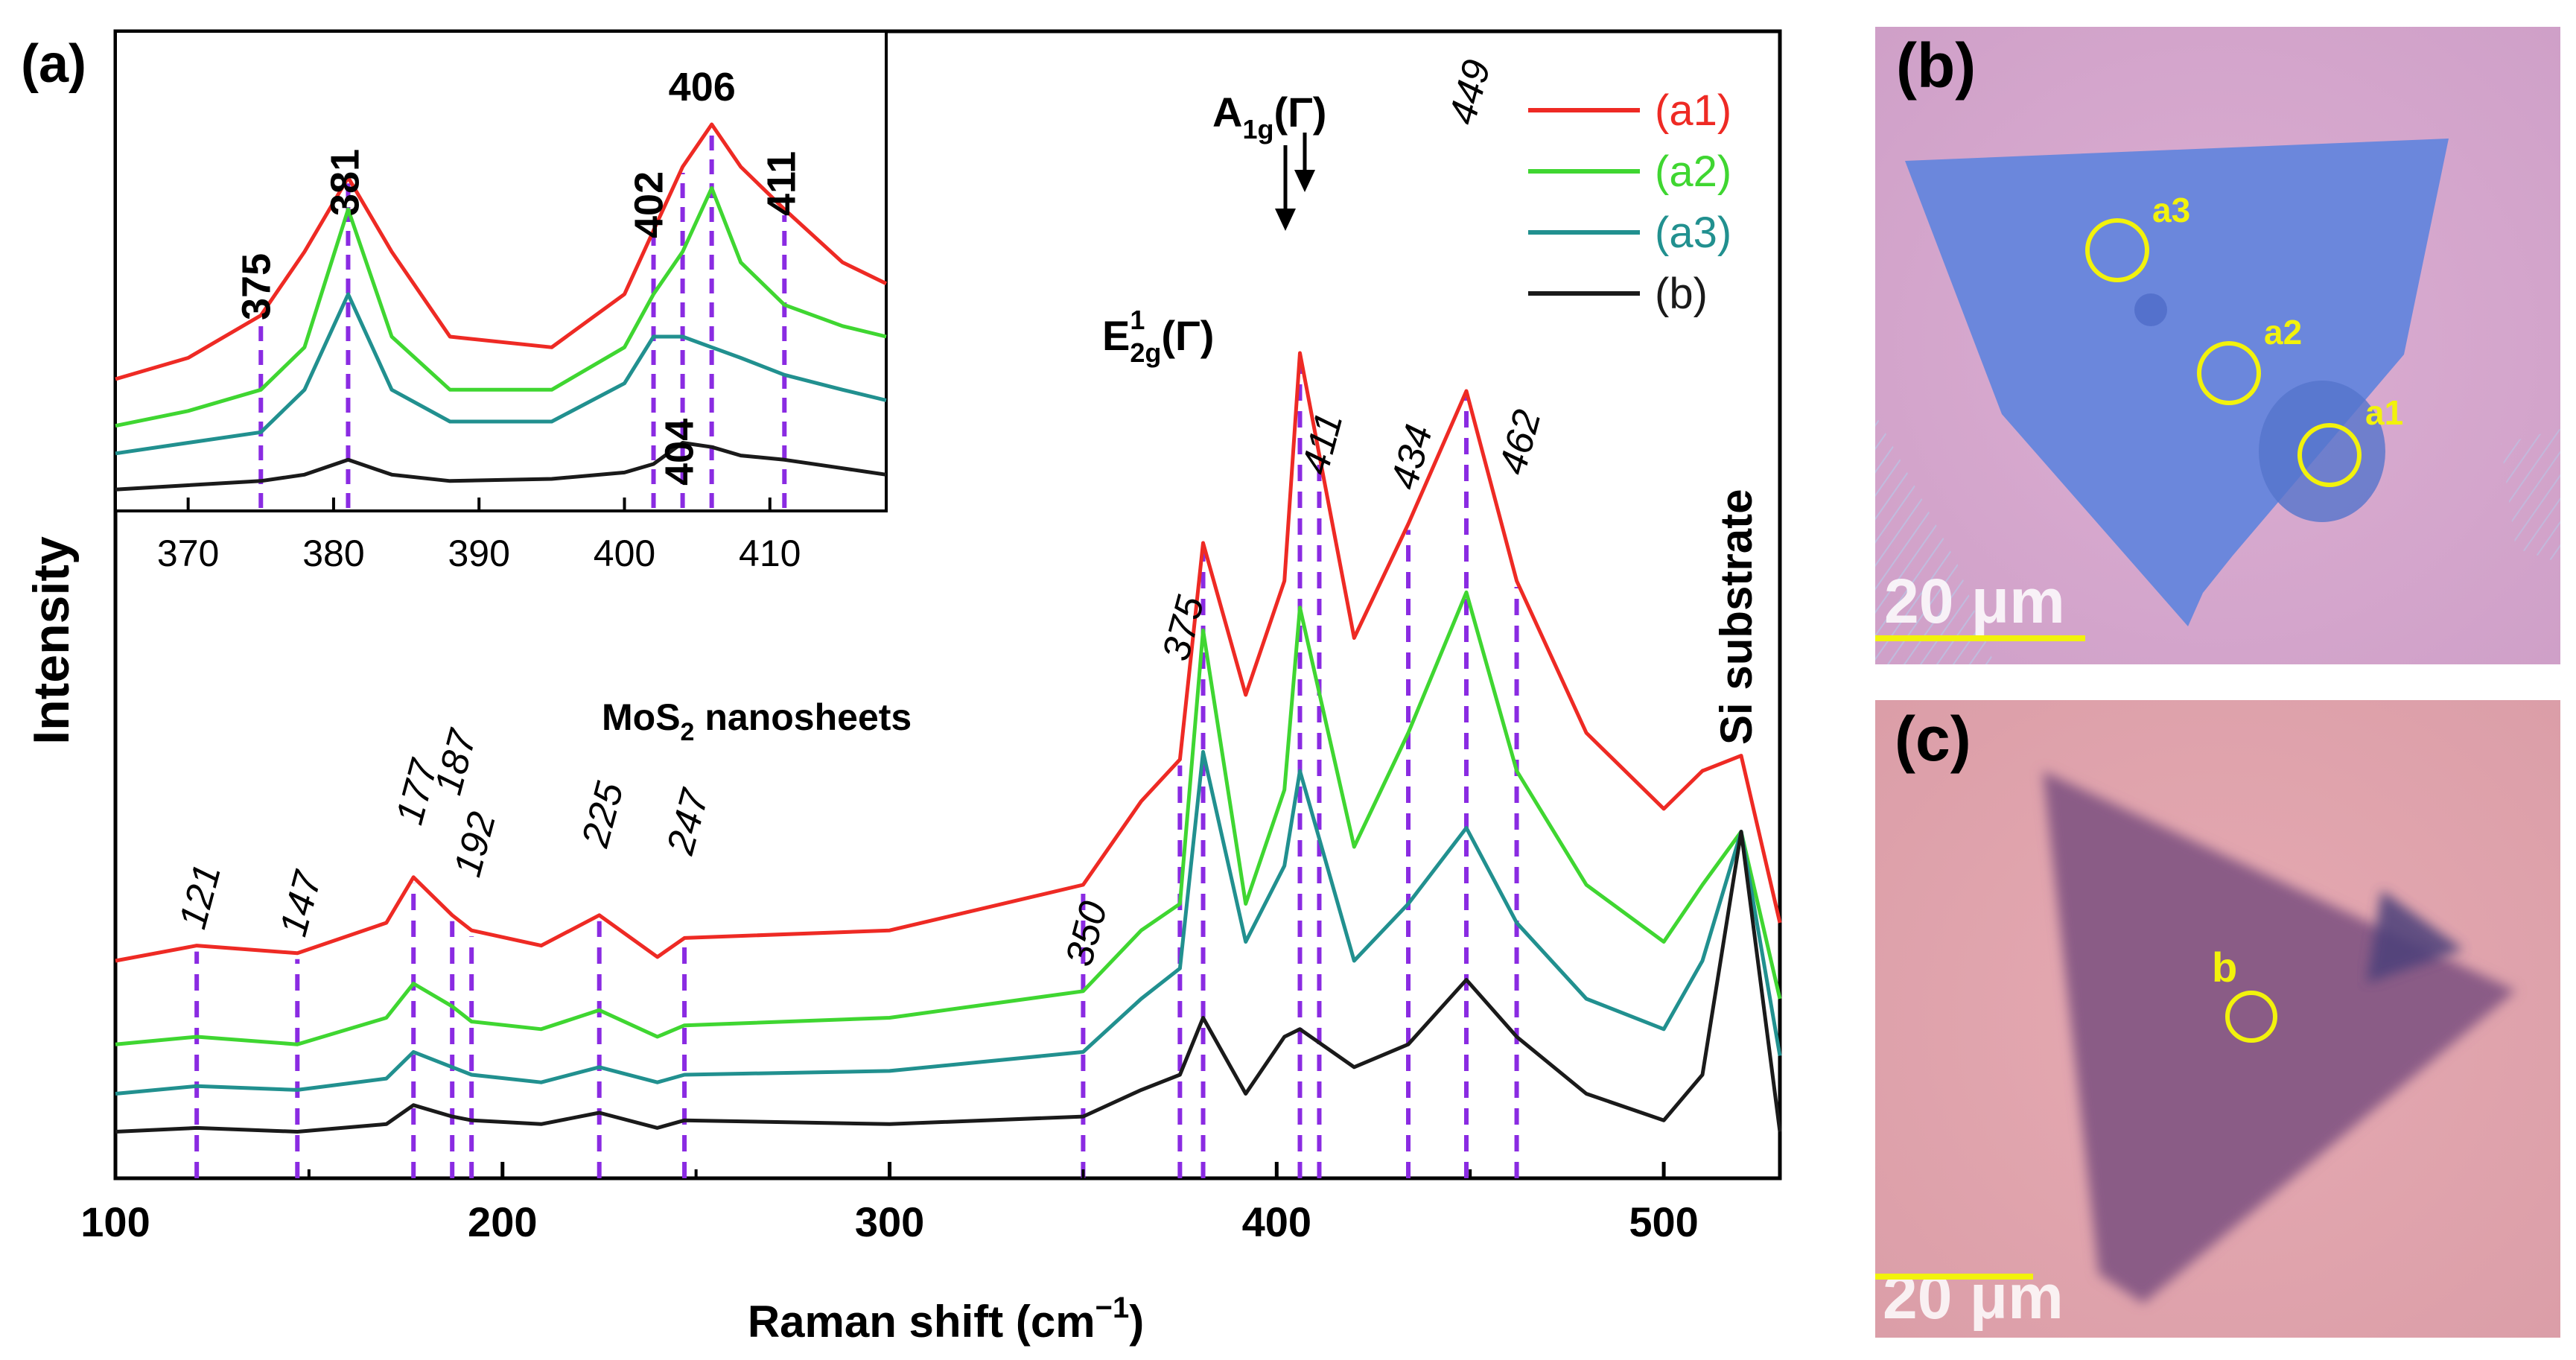 The height and width of the screenshot is (1360, 2576). I want to click on panel-c-label: (c), so click(1933, 739).